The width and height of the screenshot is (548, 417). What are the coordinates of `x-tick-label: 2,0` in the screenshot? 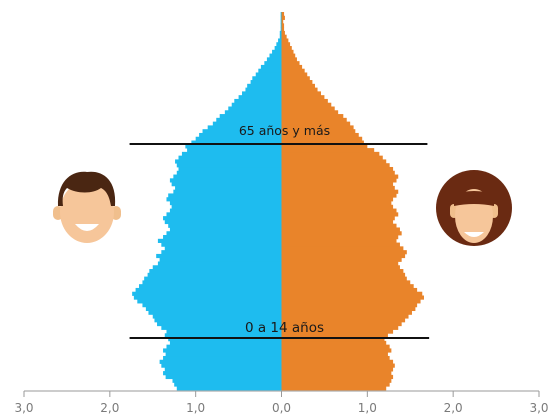 It's located at (109, 408).